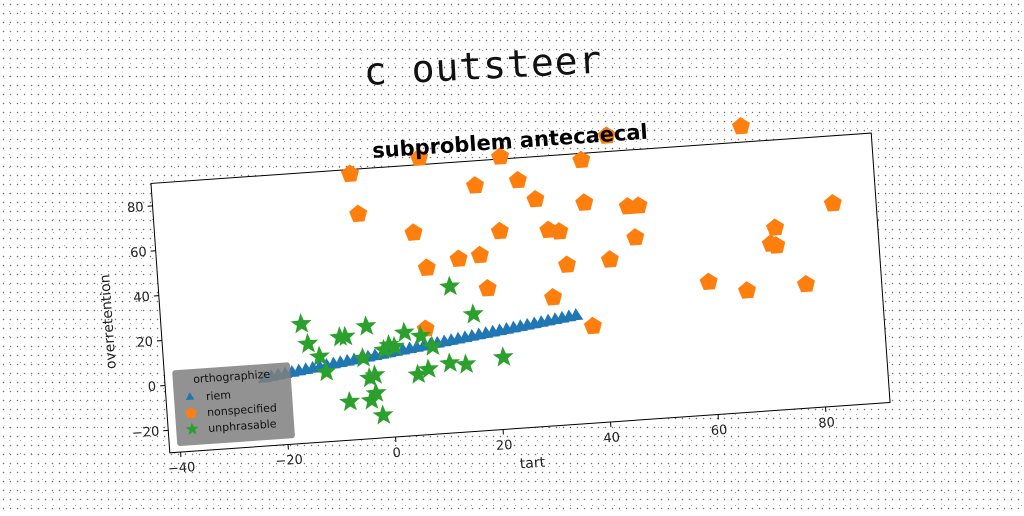  Describe the element at coordinates (151, 388) in the screenshot. I see `y-tick-label: 0` at that location.